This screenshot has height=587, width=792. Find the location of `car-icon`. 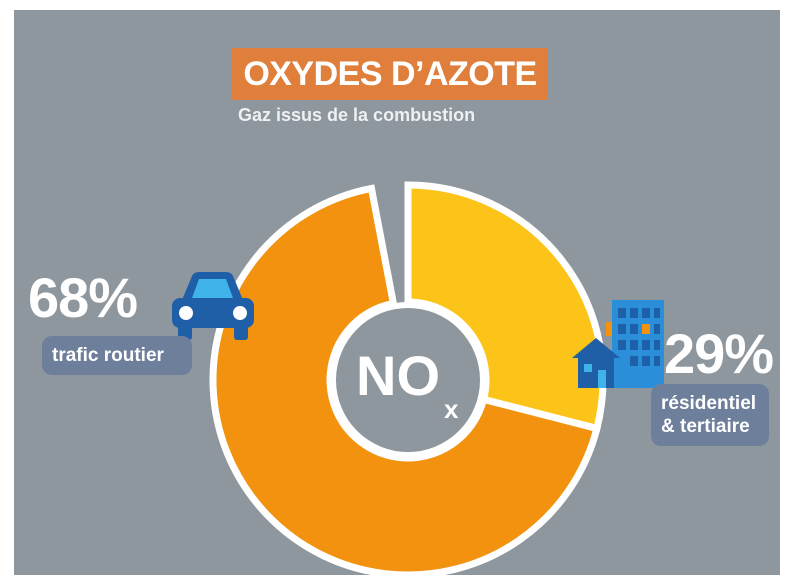

car-icon is located at coordinates (213, 306).